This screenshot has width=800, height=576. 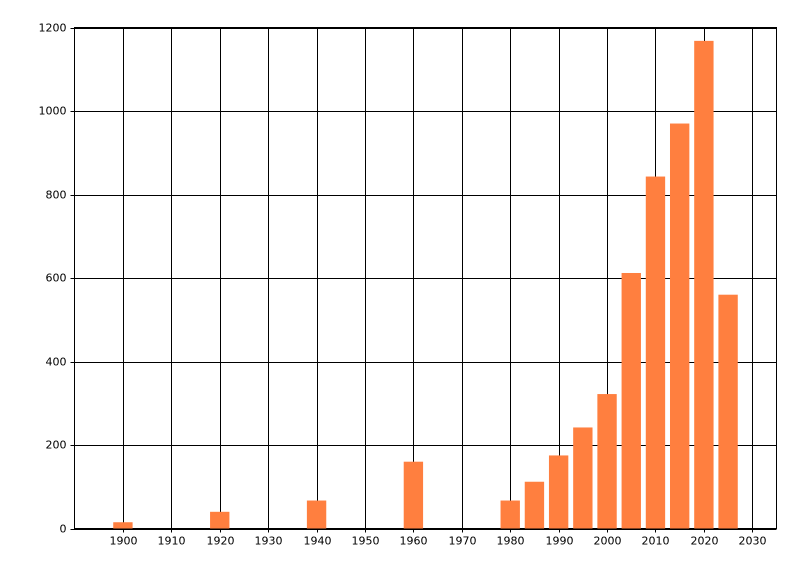 I want to click on x-tick-label: 2020, so click(x=705, y=541).